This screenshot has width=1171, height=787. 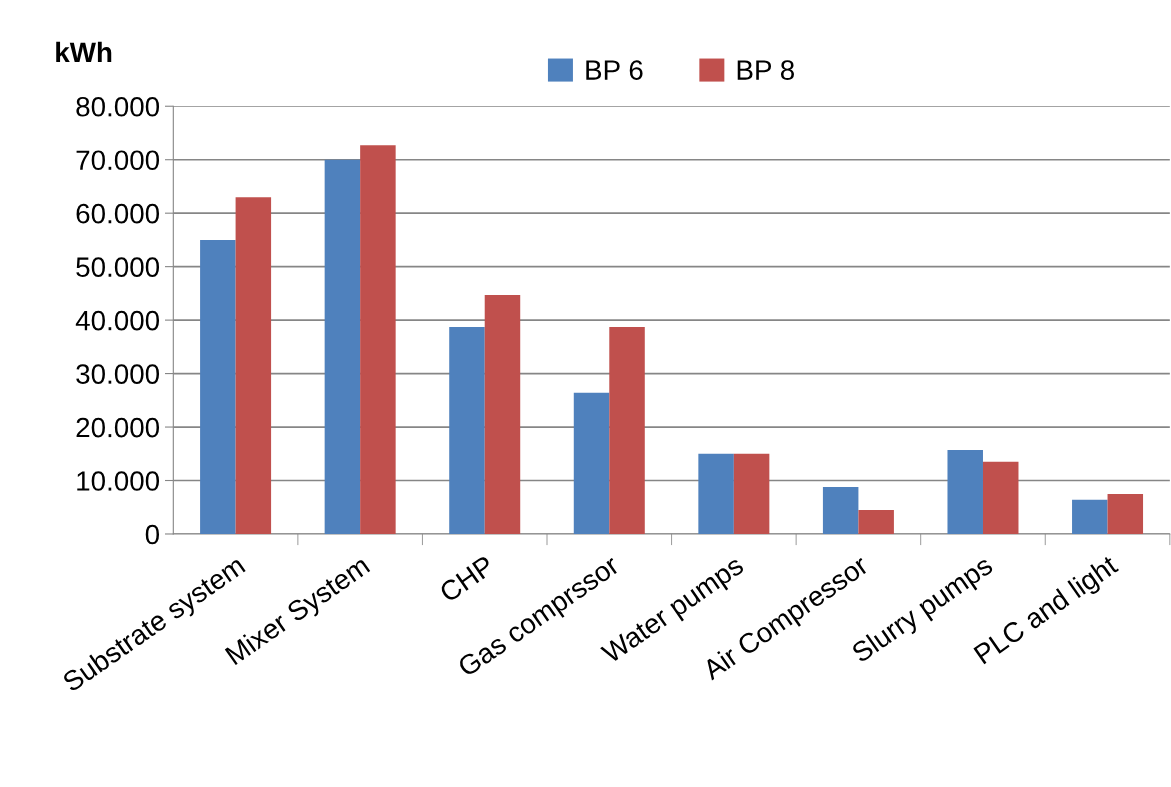 What do you see at coordinates (614, 70) in the screenshot?
I see `legend-label: BP 6` at bounding box center [614, 70].